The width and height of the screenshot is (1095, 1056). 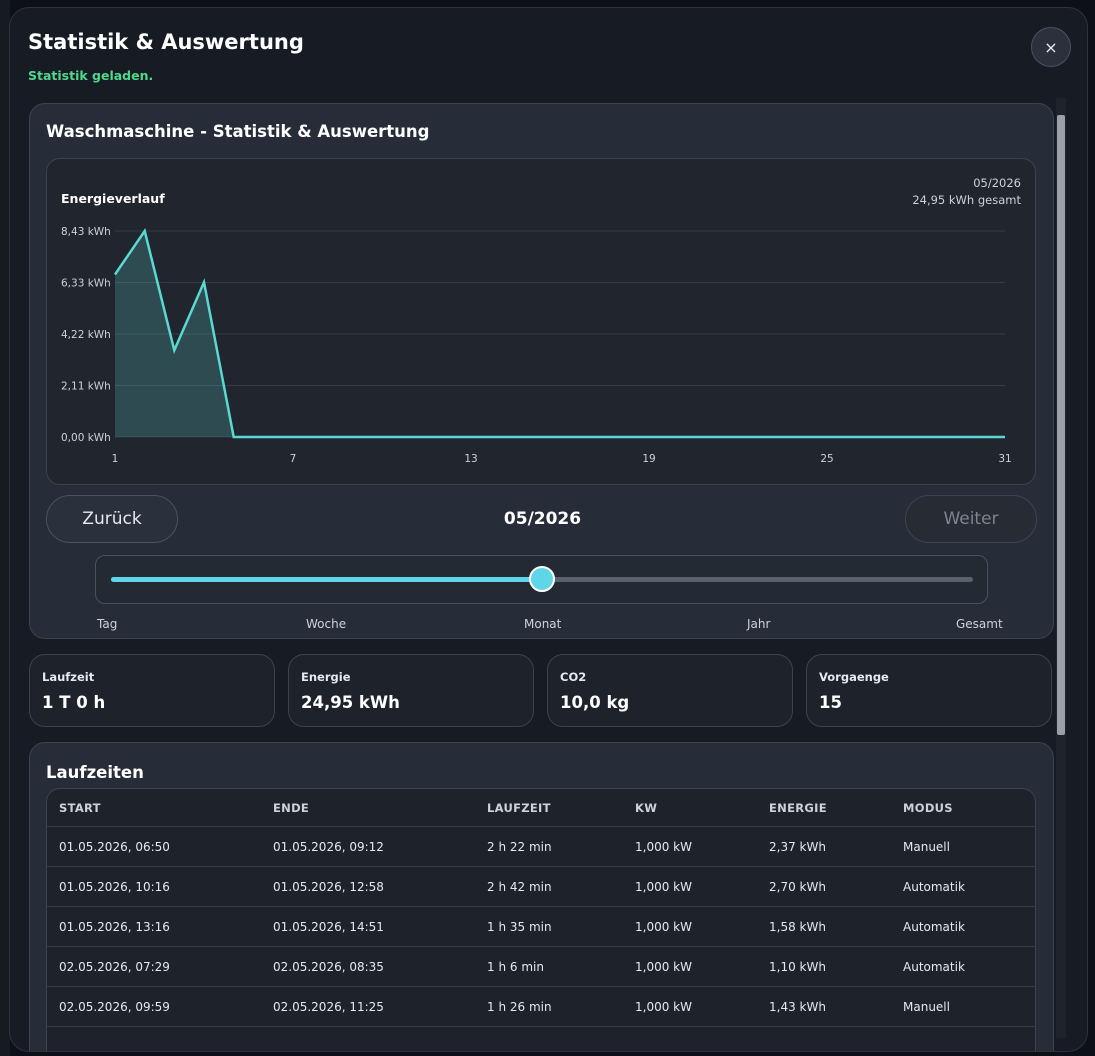 What do you see at coordinates (112, 519) in the screenshot?
I see `back-button: Zurück` at bounding box center [112, 519].